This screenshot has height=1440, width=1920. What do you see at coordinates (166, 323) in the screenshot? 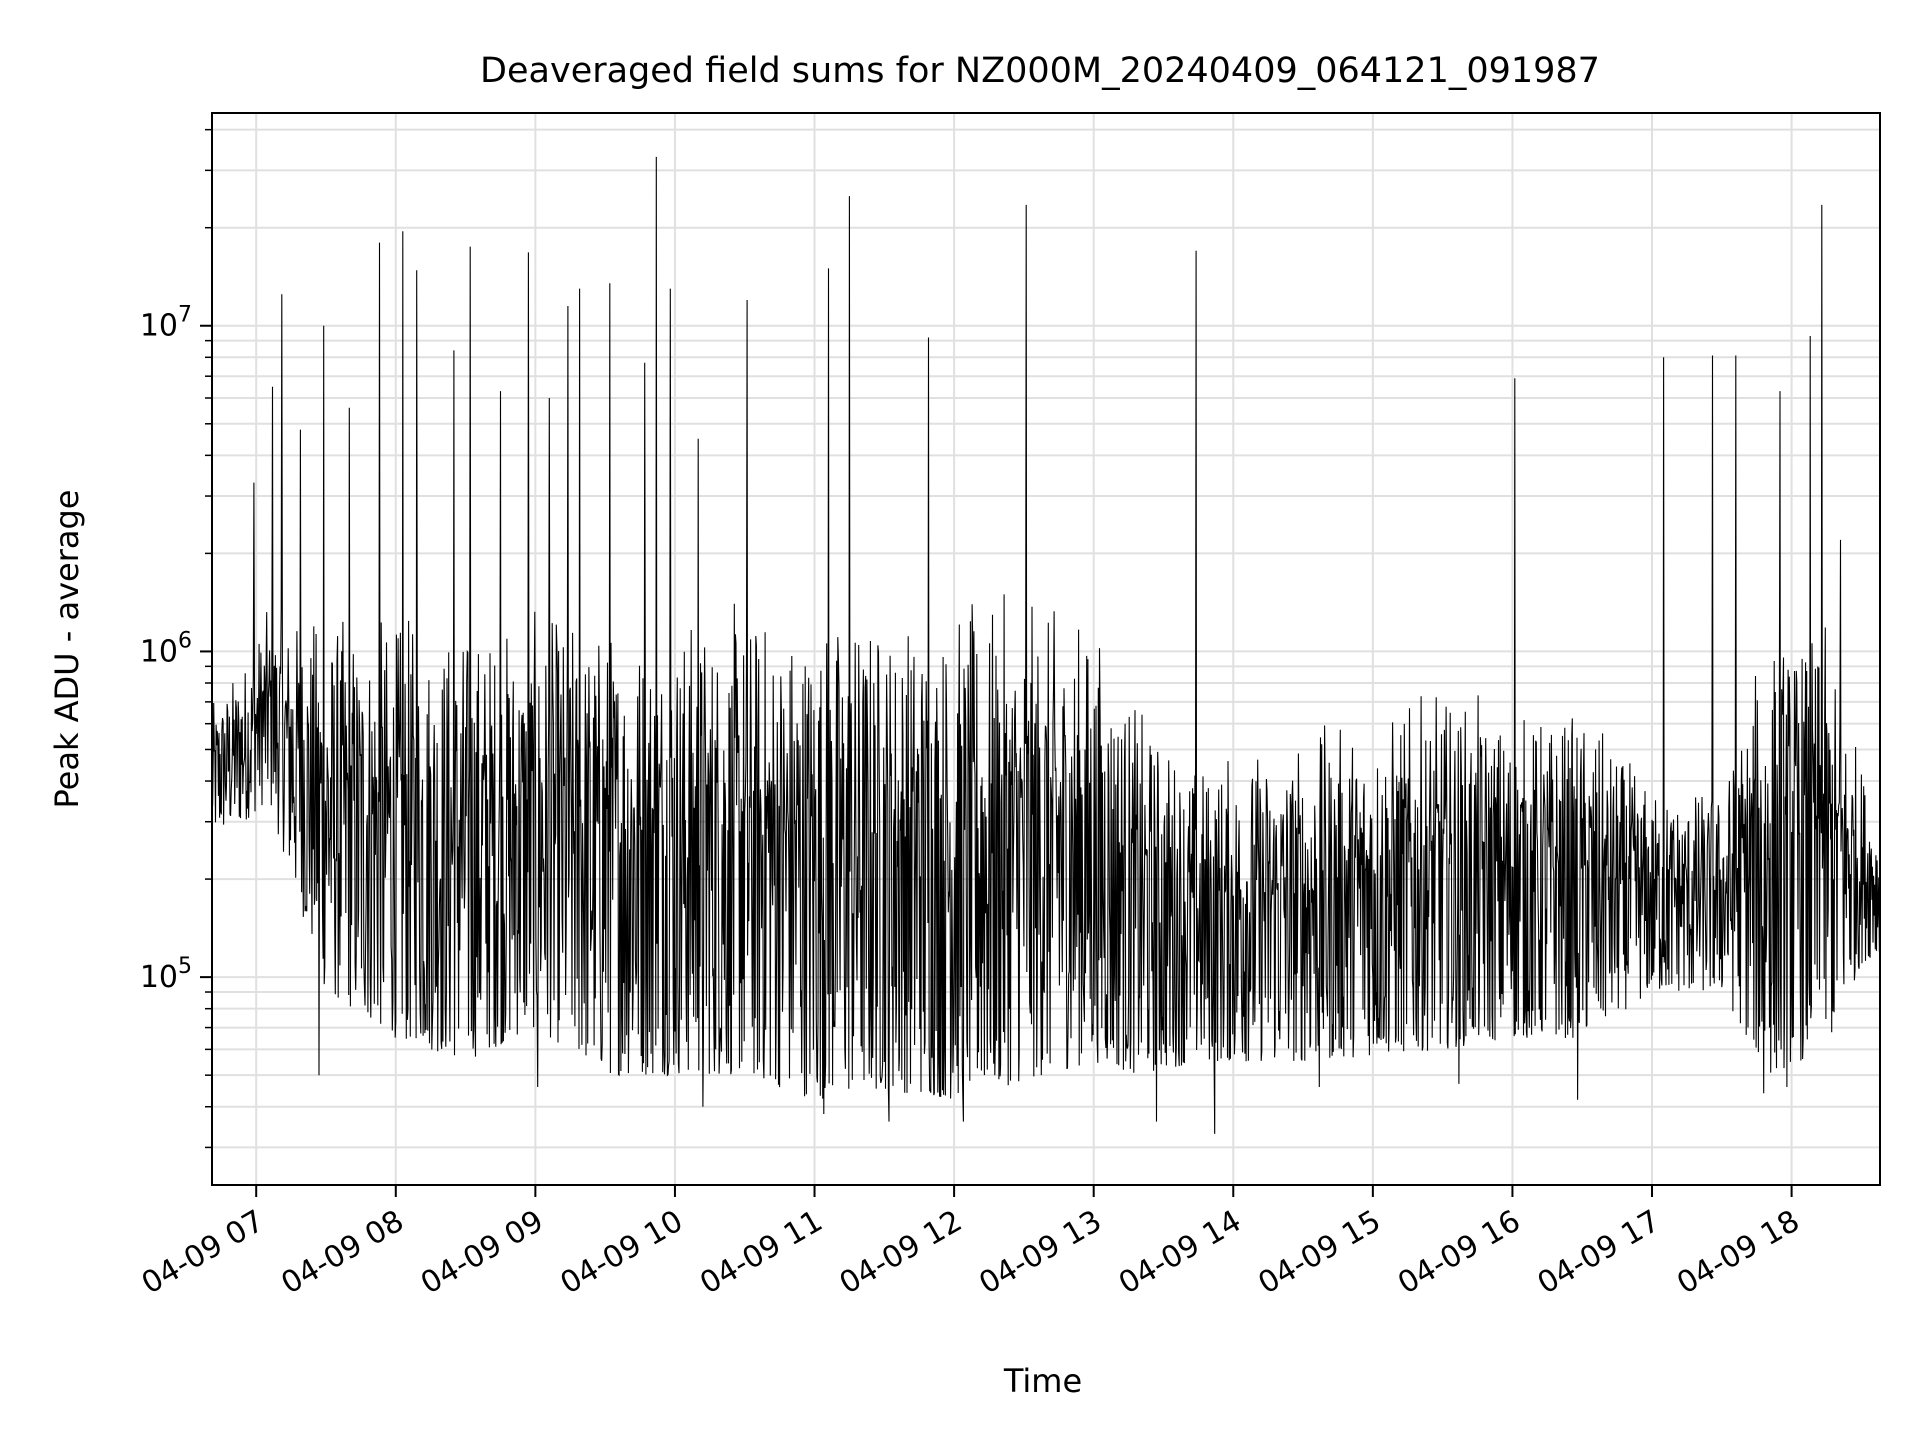
I see `y-tick-label: 10⁷` at bounding box center [166, 323].